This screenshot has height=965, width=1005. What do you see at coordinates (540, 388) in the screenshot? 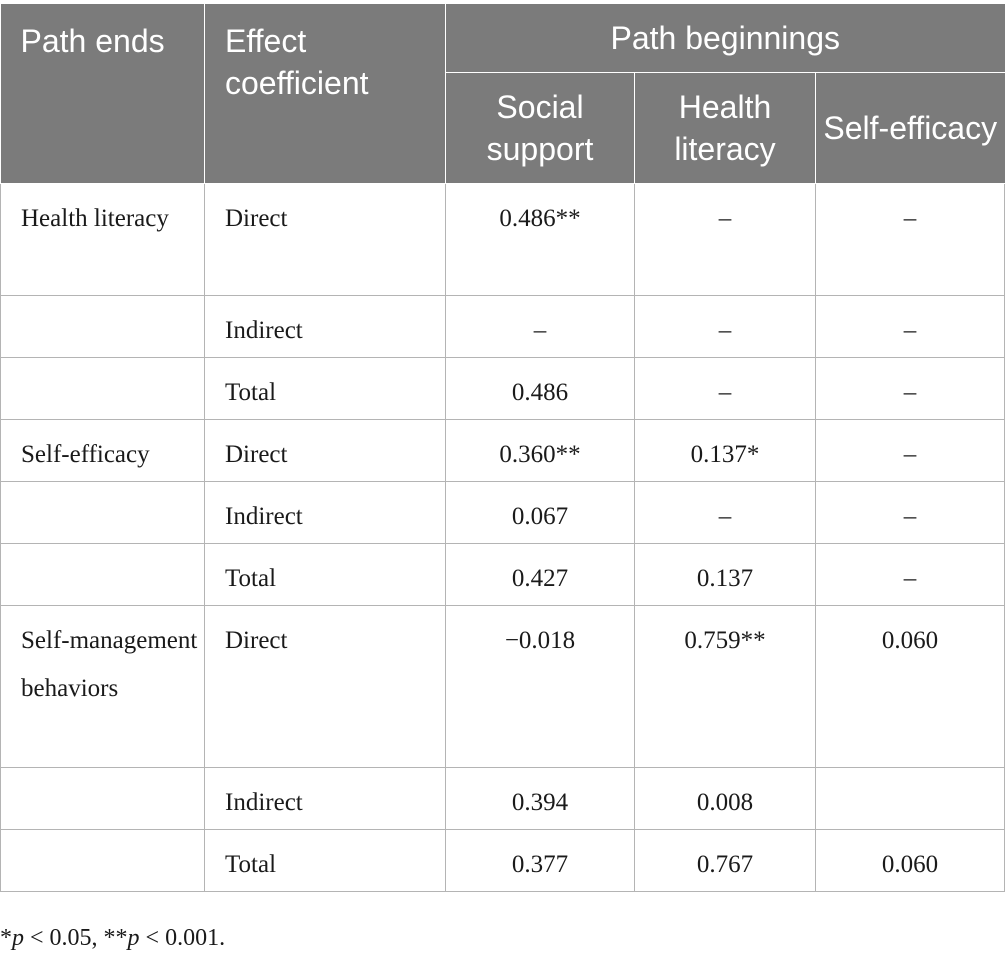
I see `social-support-value: 0.486` at bounding box center [540, 388].